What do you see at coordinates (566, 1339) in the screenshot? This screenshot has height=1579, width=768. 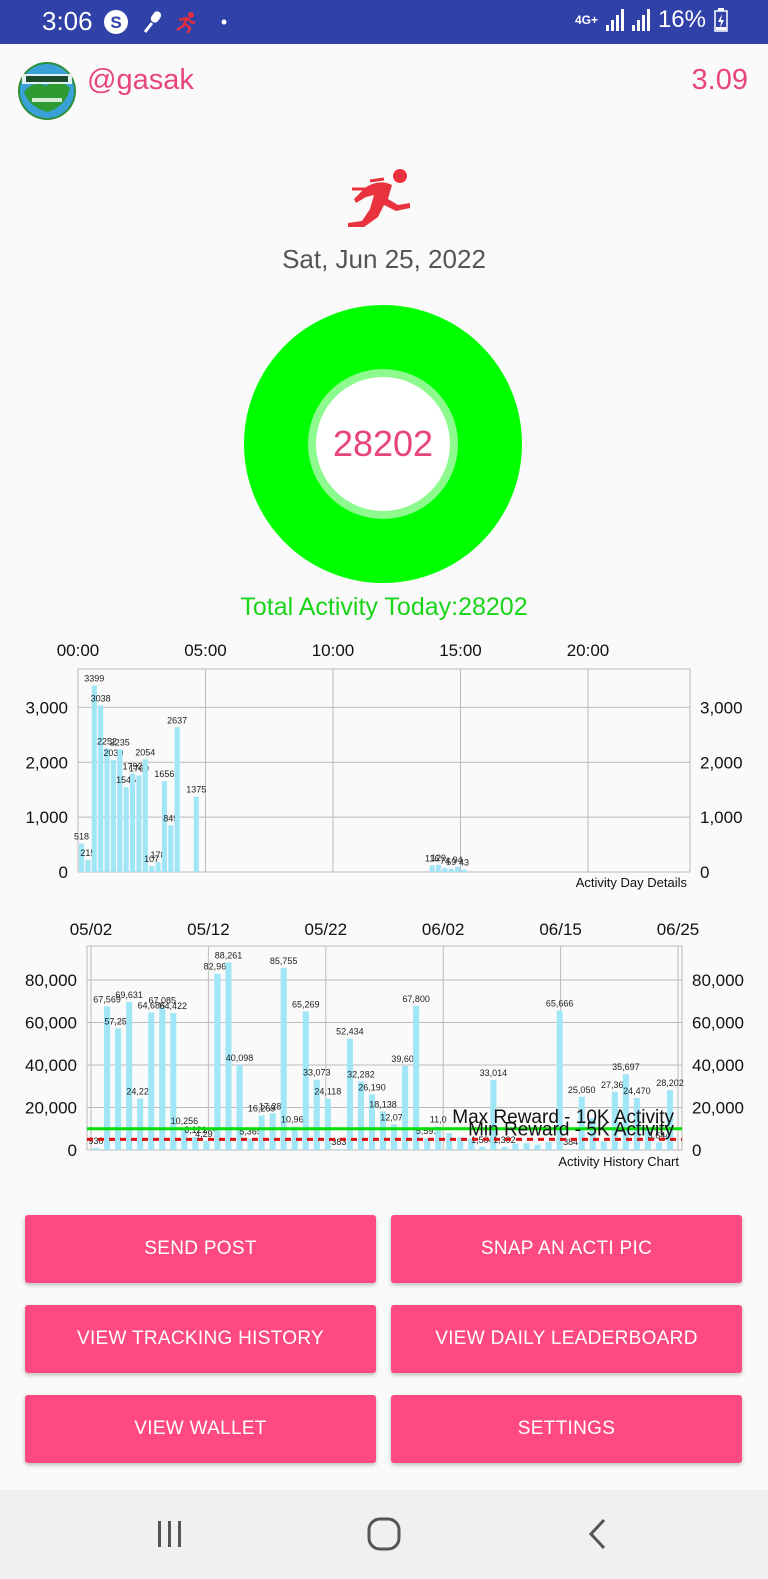 I see `view-daily-leaderboard-button: VIEW DAILY LEADERBOARD` at bounding box center [566, 1339].